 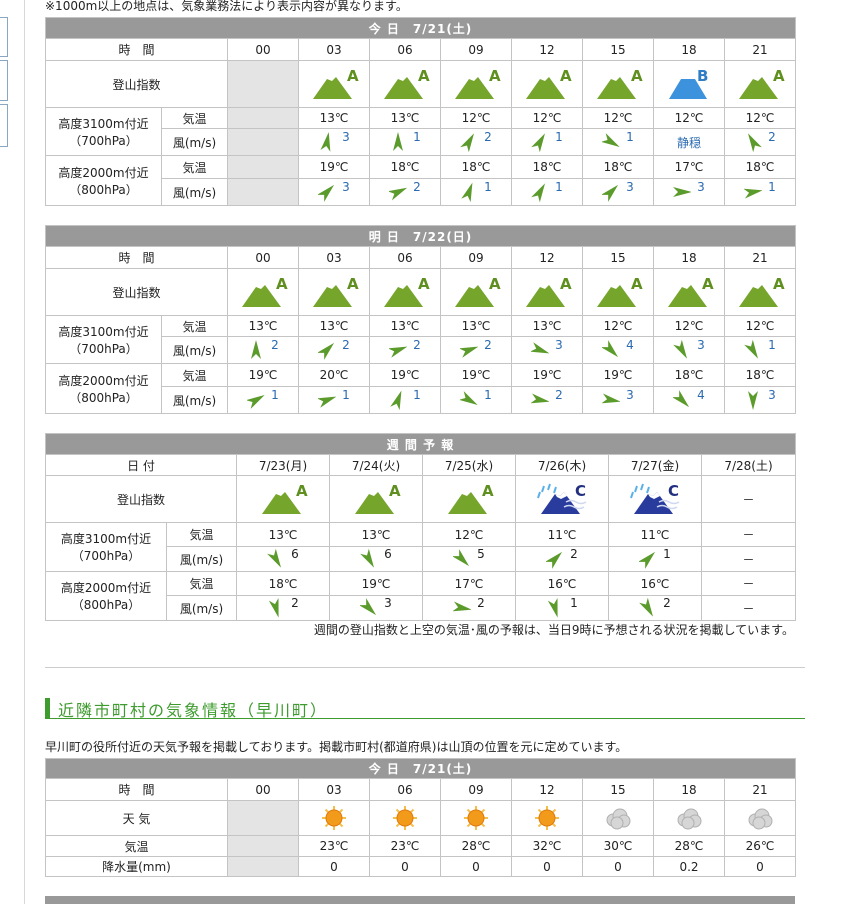 I want to click on temp-cell: 28℃, so click(x=689, y=846).